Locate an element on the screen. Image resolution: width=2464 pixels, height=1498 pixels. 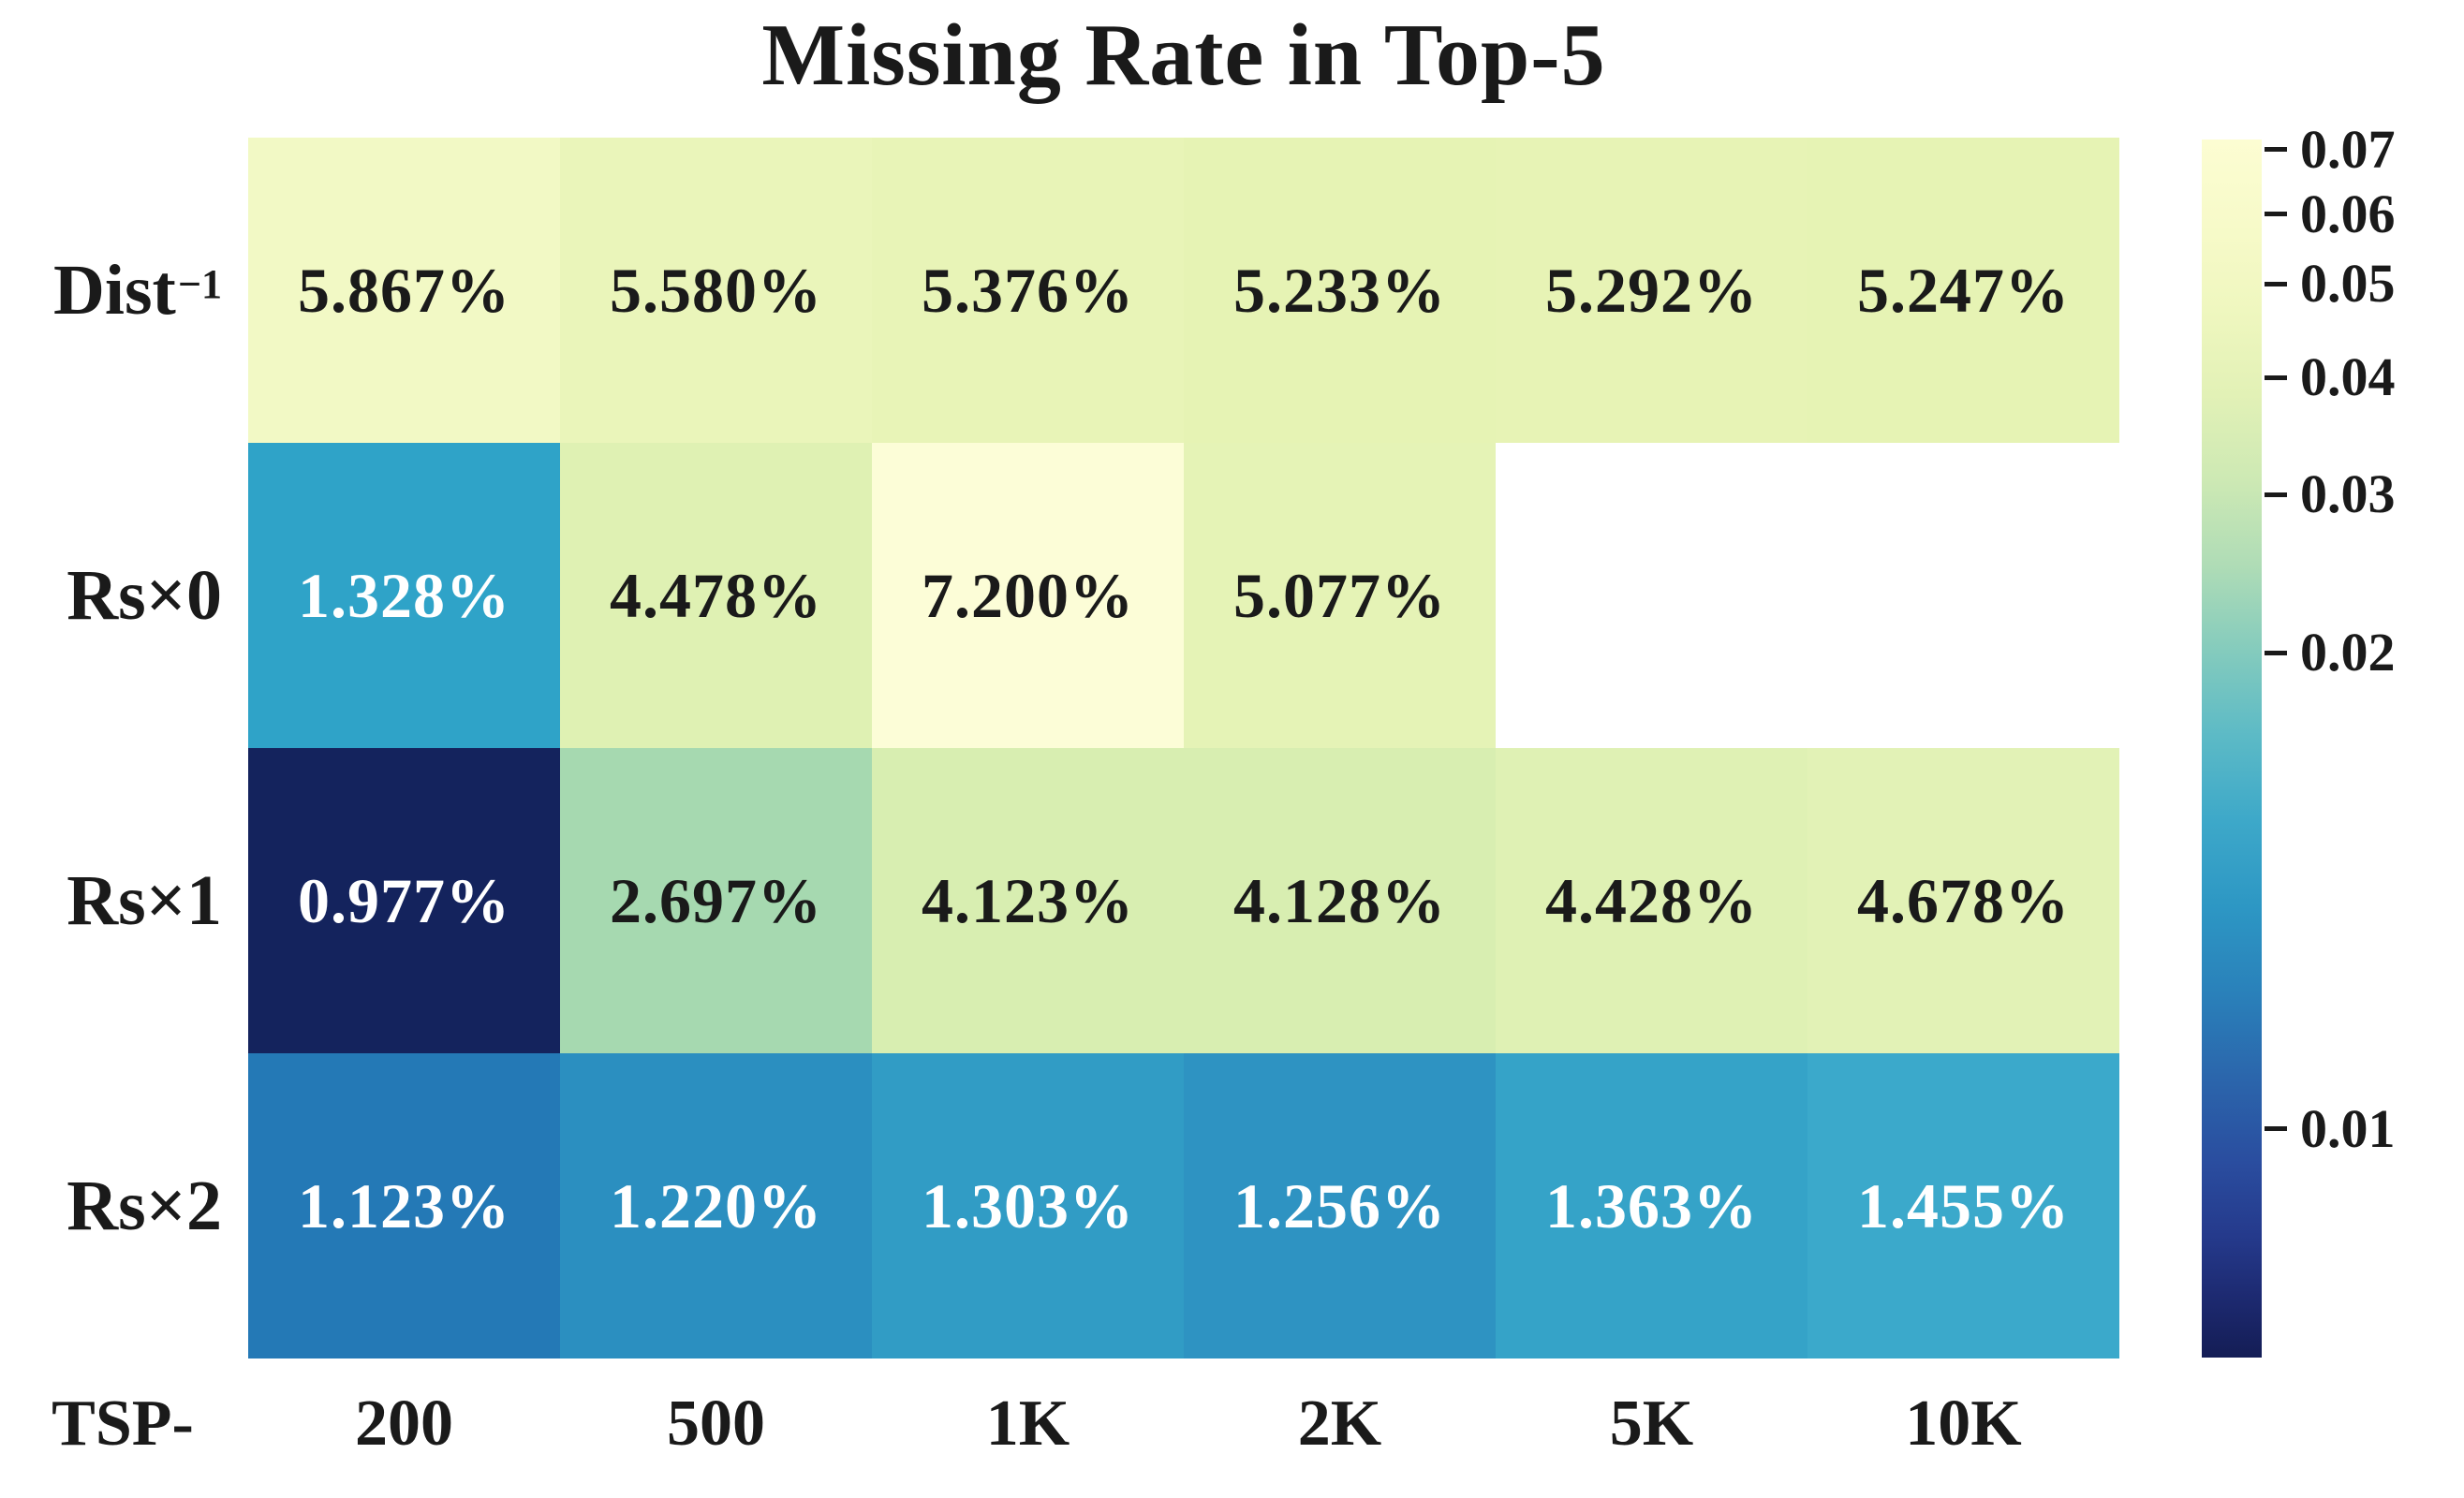
heatmap-cell: 4.678% is located at coordinates (1963, 900).